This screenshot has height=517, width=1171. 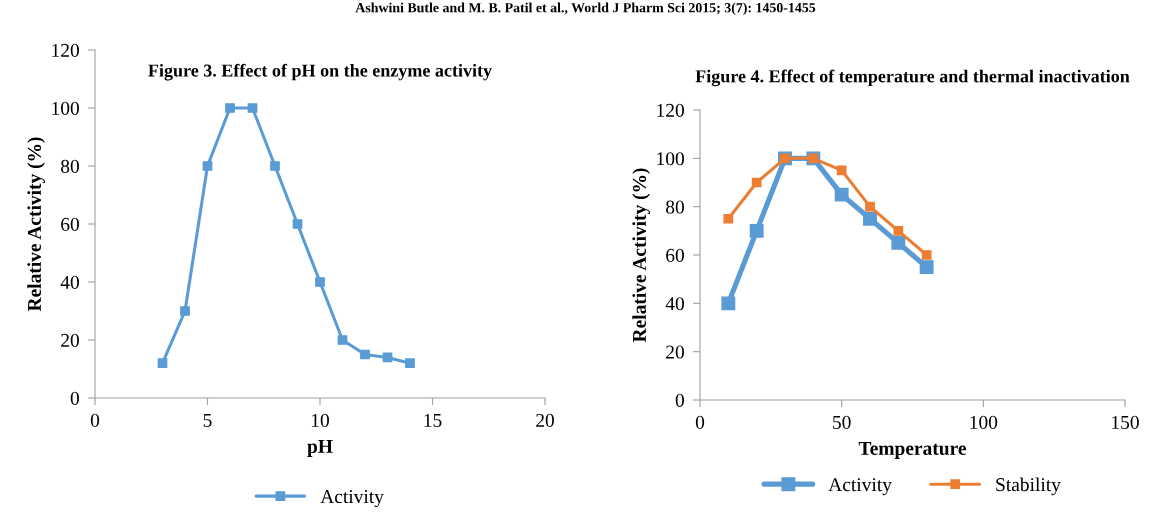 What do you see at coordinates (1125, 422) in the screenshot?
I see `x-tick-label: 150` at bounding box center [1125, 422].